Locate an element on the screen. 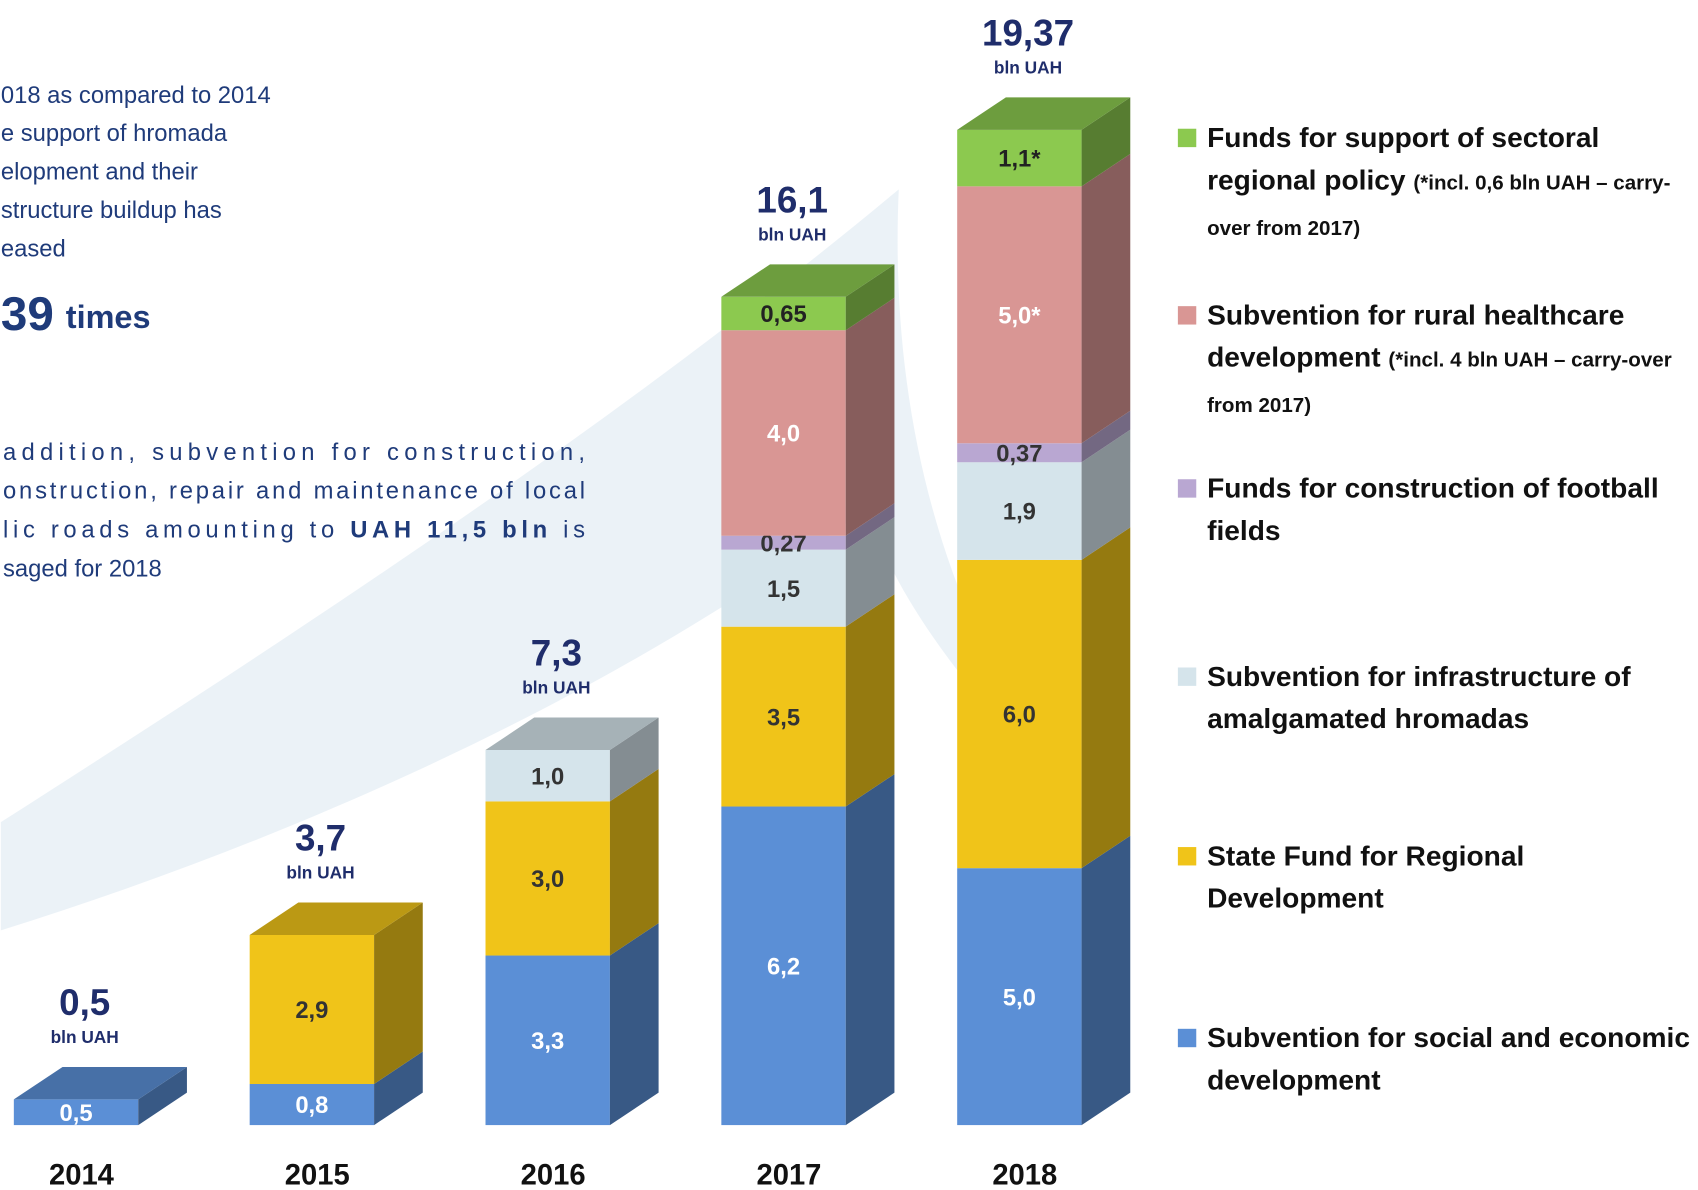 The image size is (1698, 1190). segment-label: 6,0 is located at coordinates (1019, 715).